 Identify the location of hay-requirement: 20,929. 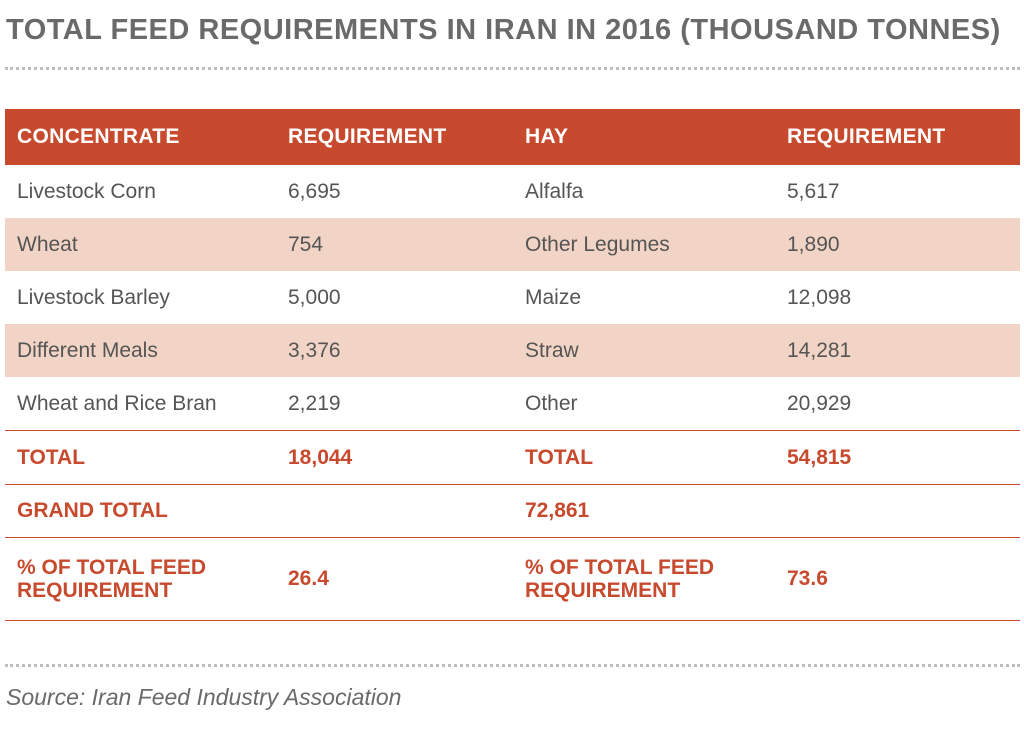
(819, 403).